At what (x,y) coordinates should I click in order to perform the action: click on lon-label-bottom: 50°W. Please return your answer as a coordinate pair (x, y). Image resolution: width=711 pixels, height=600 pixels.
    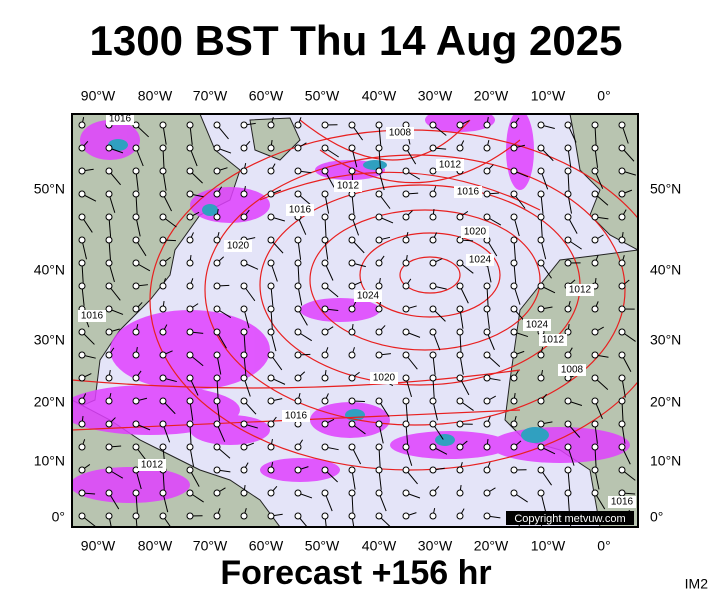
    Looking at the image, I should click on (322, 546).